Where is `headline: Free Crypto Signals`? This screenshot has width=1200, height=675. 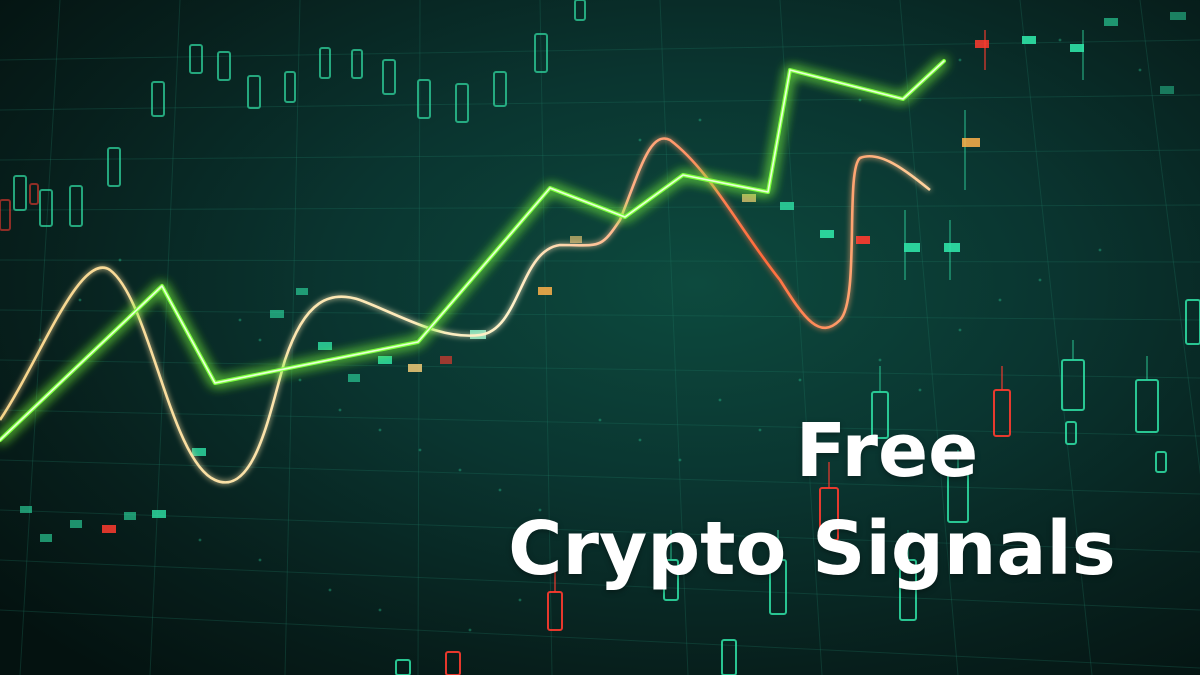 headline: Free Crypto Signals is located at coordinates (812, 500).